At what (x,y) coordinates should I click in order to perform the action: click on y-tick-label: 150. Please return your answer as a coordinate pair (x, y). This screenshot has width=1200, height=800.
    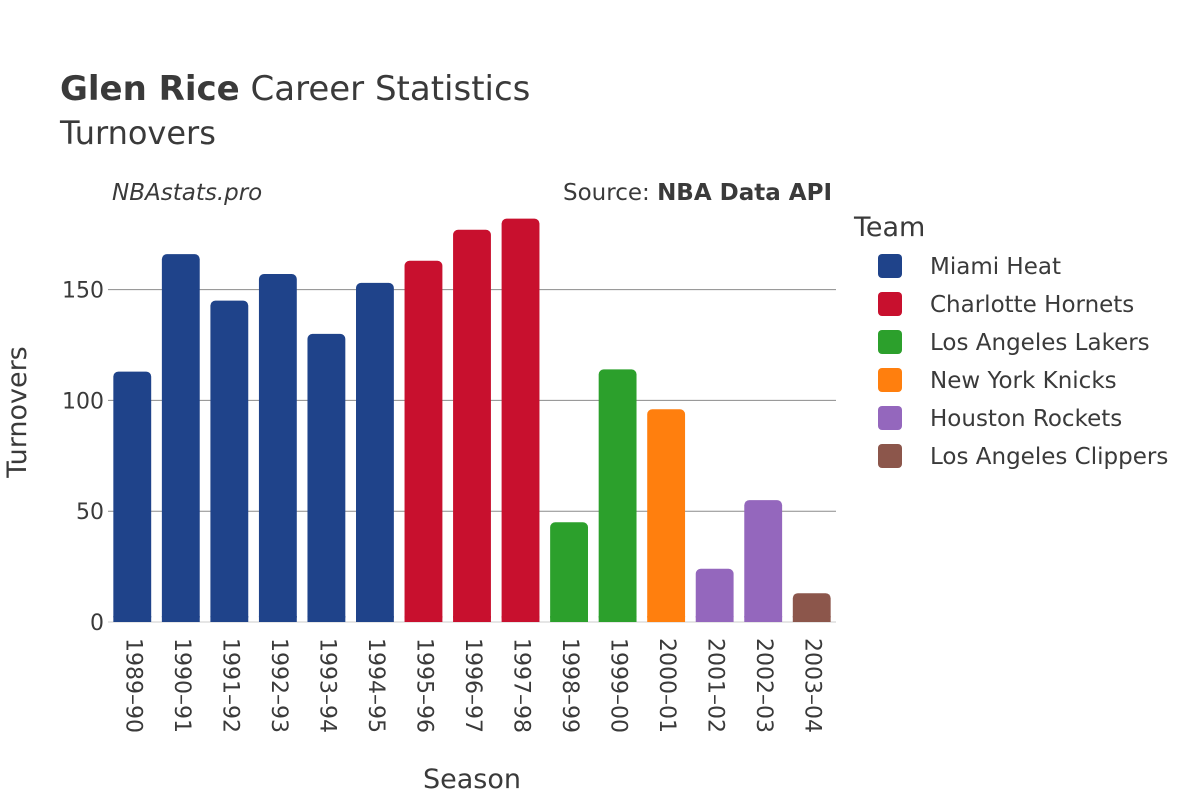
    Looking at the image, I should click on (83, 291).